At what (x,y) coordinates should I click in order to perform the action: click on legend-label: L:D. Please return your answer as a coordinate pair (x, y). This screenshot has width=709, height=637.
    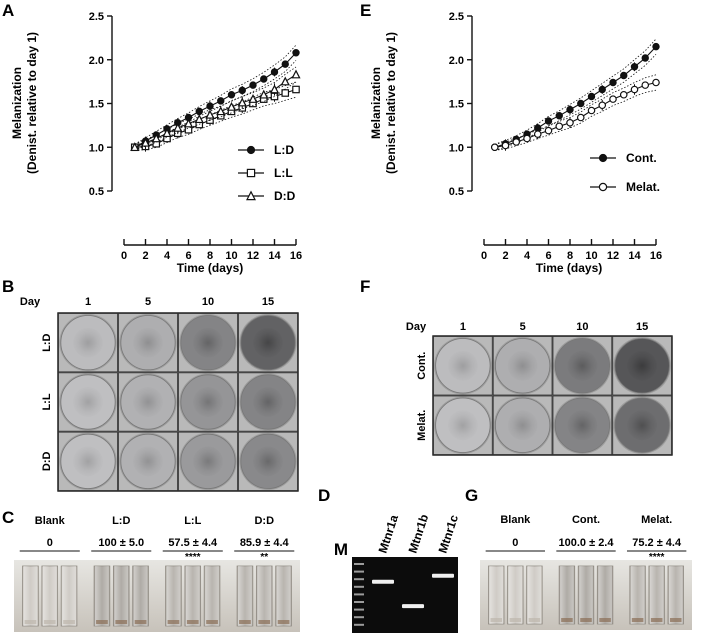
    Looking at the image, I should click on (284, 150).